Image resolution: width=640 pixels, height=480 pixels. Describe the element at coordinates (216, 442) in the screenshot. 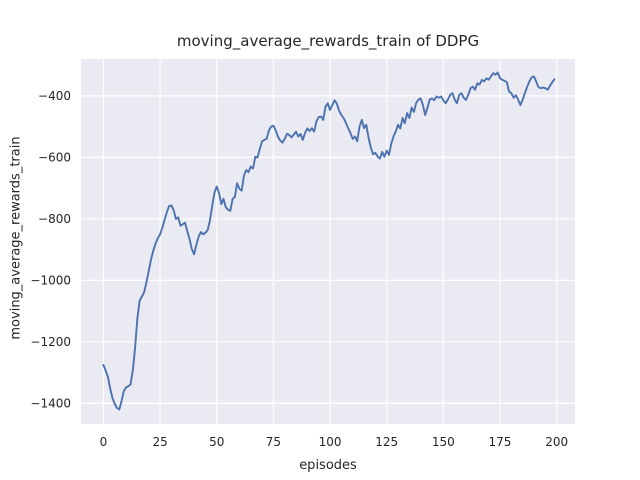

I see `x-tick-label: 50` at that location.